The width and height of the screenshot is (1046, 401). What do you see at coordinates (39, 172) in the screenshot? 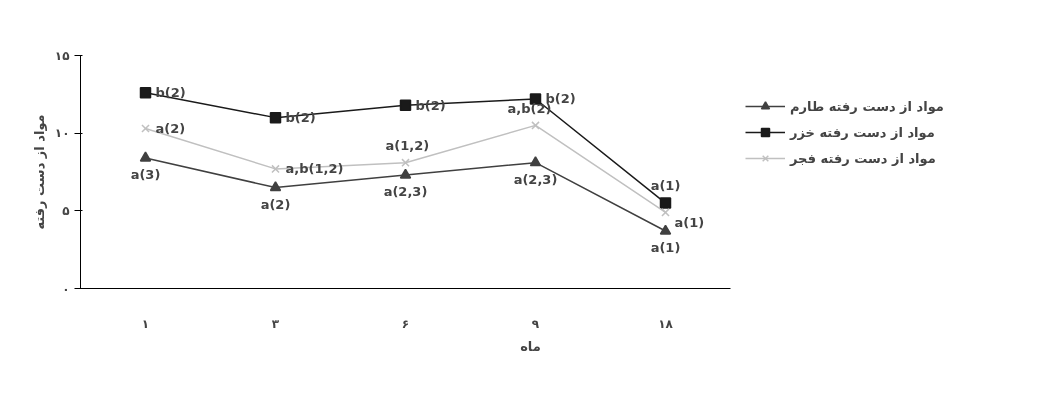
I see `y-axis-title: مواد از دست رفته` at bounding box center [39, 172].